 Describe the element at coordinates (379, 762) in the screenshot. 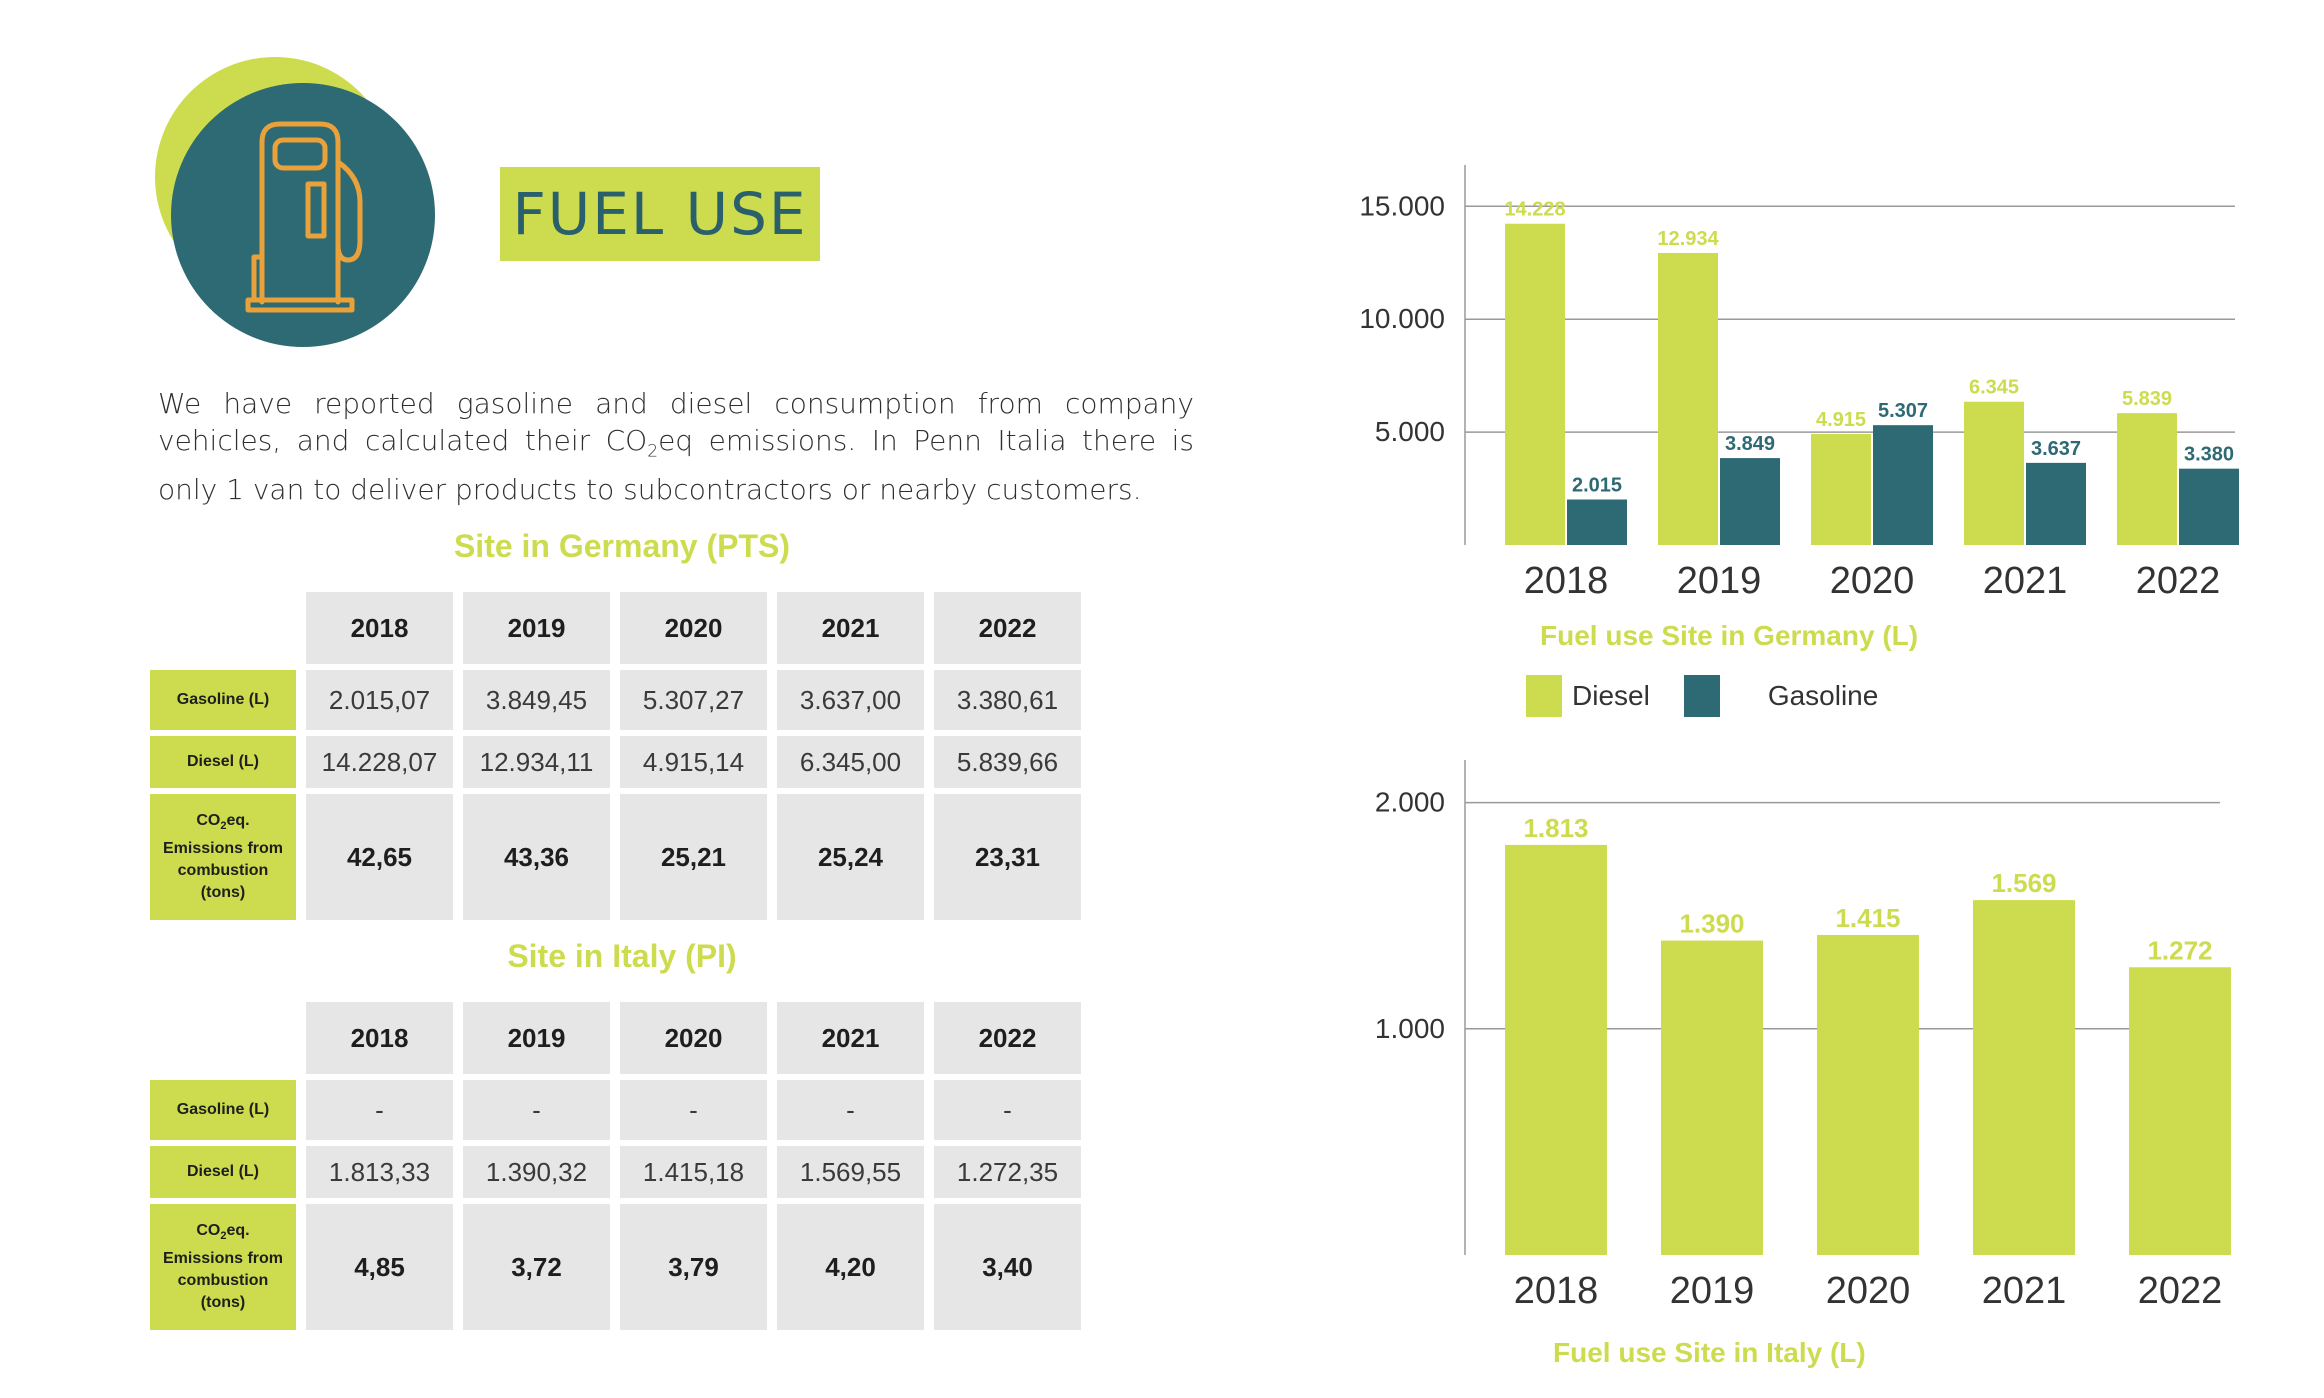

I see `table-cell: 14.228,07` at that location.